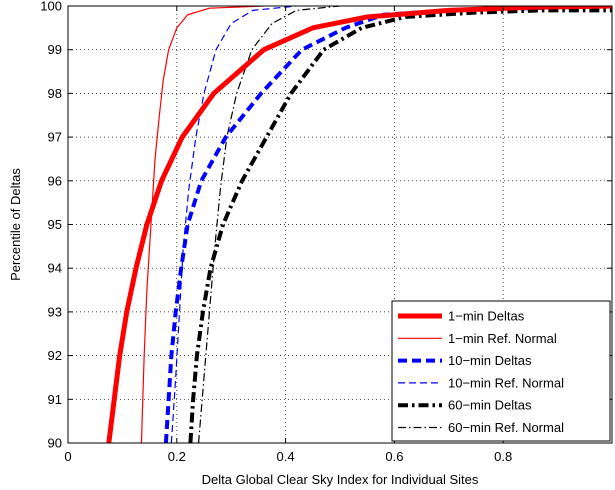 The width and height of the screenshot is (615, 490). I want to click on y-tick-label: 100, so click(51, 7).